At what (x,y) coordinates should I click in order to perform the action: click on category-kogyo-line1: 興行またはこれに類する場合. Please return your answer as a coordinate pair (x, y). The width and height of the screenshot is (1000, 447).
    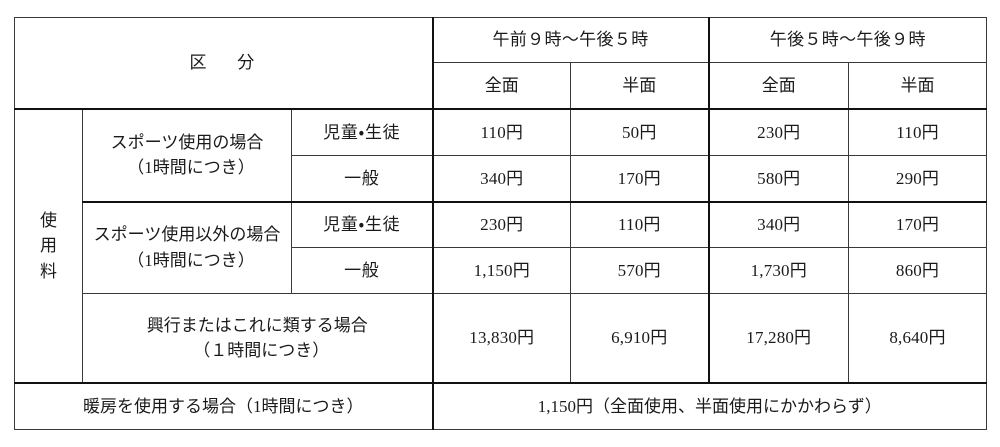
    Looking at the image, I should click on (257, 325).